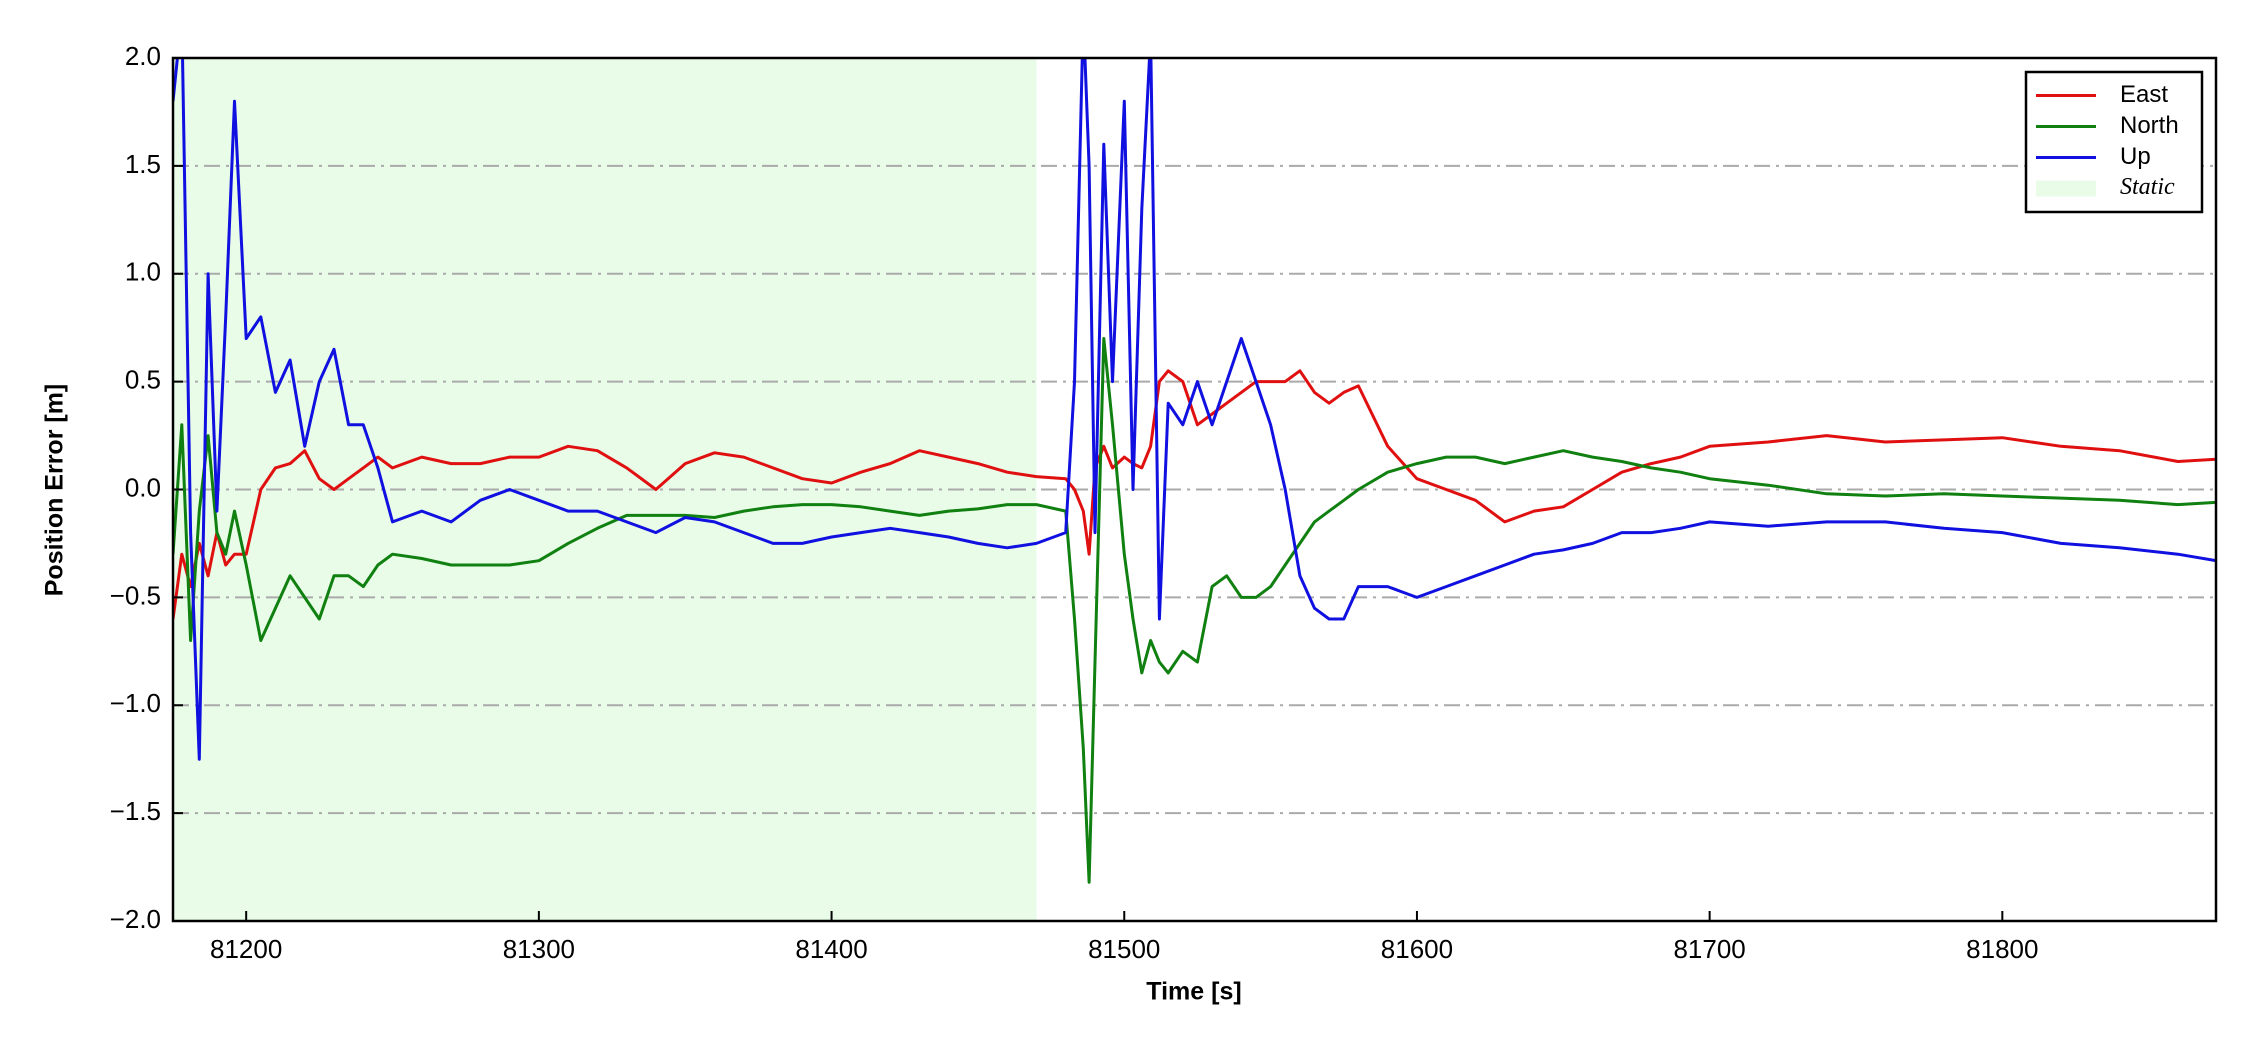  What do you see at coordinates (143, 380) in the screenshot?
I see `y-tick-label: 0.5` at bounding box center [143, 380].